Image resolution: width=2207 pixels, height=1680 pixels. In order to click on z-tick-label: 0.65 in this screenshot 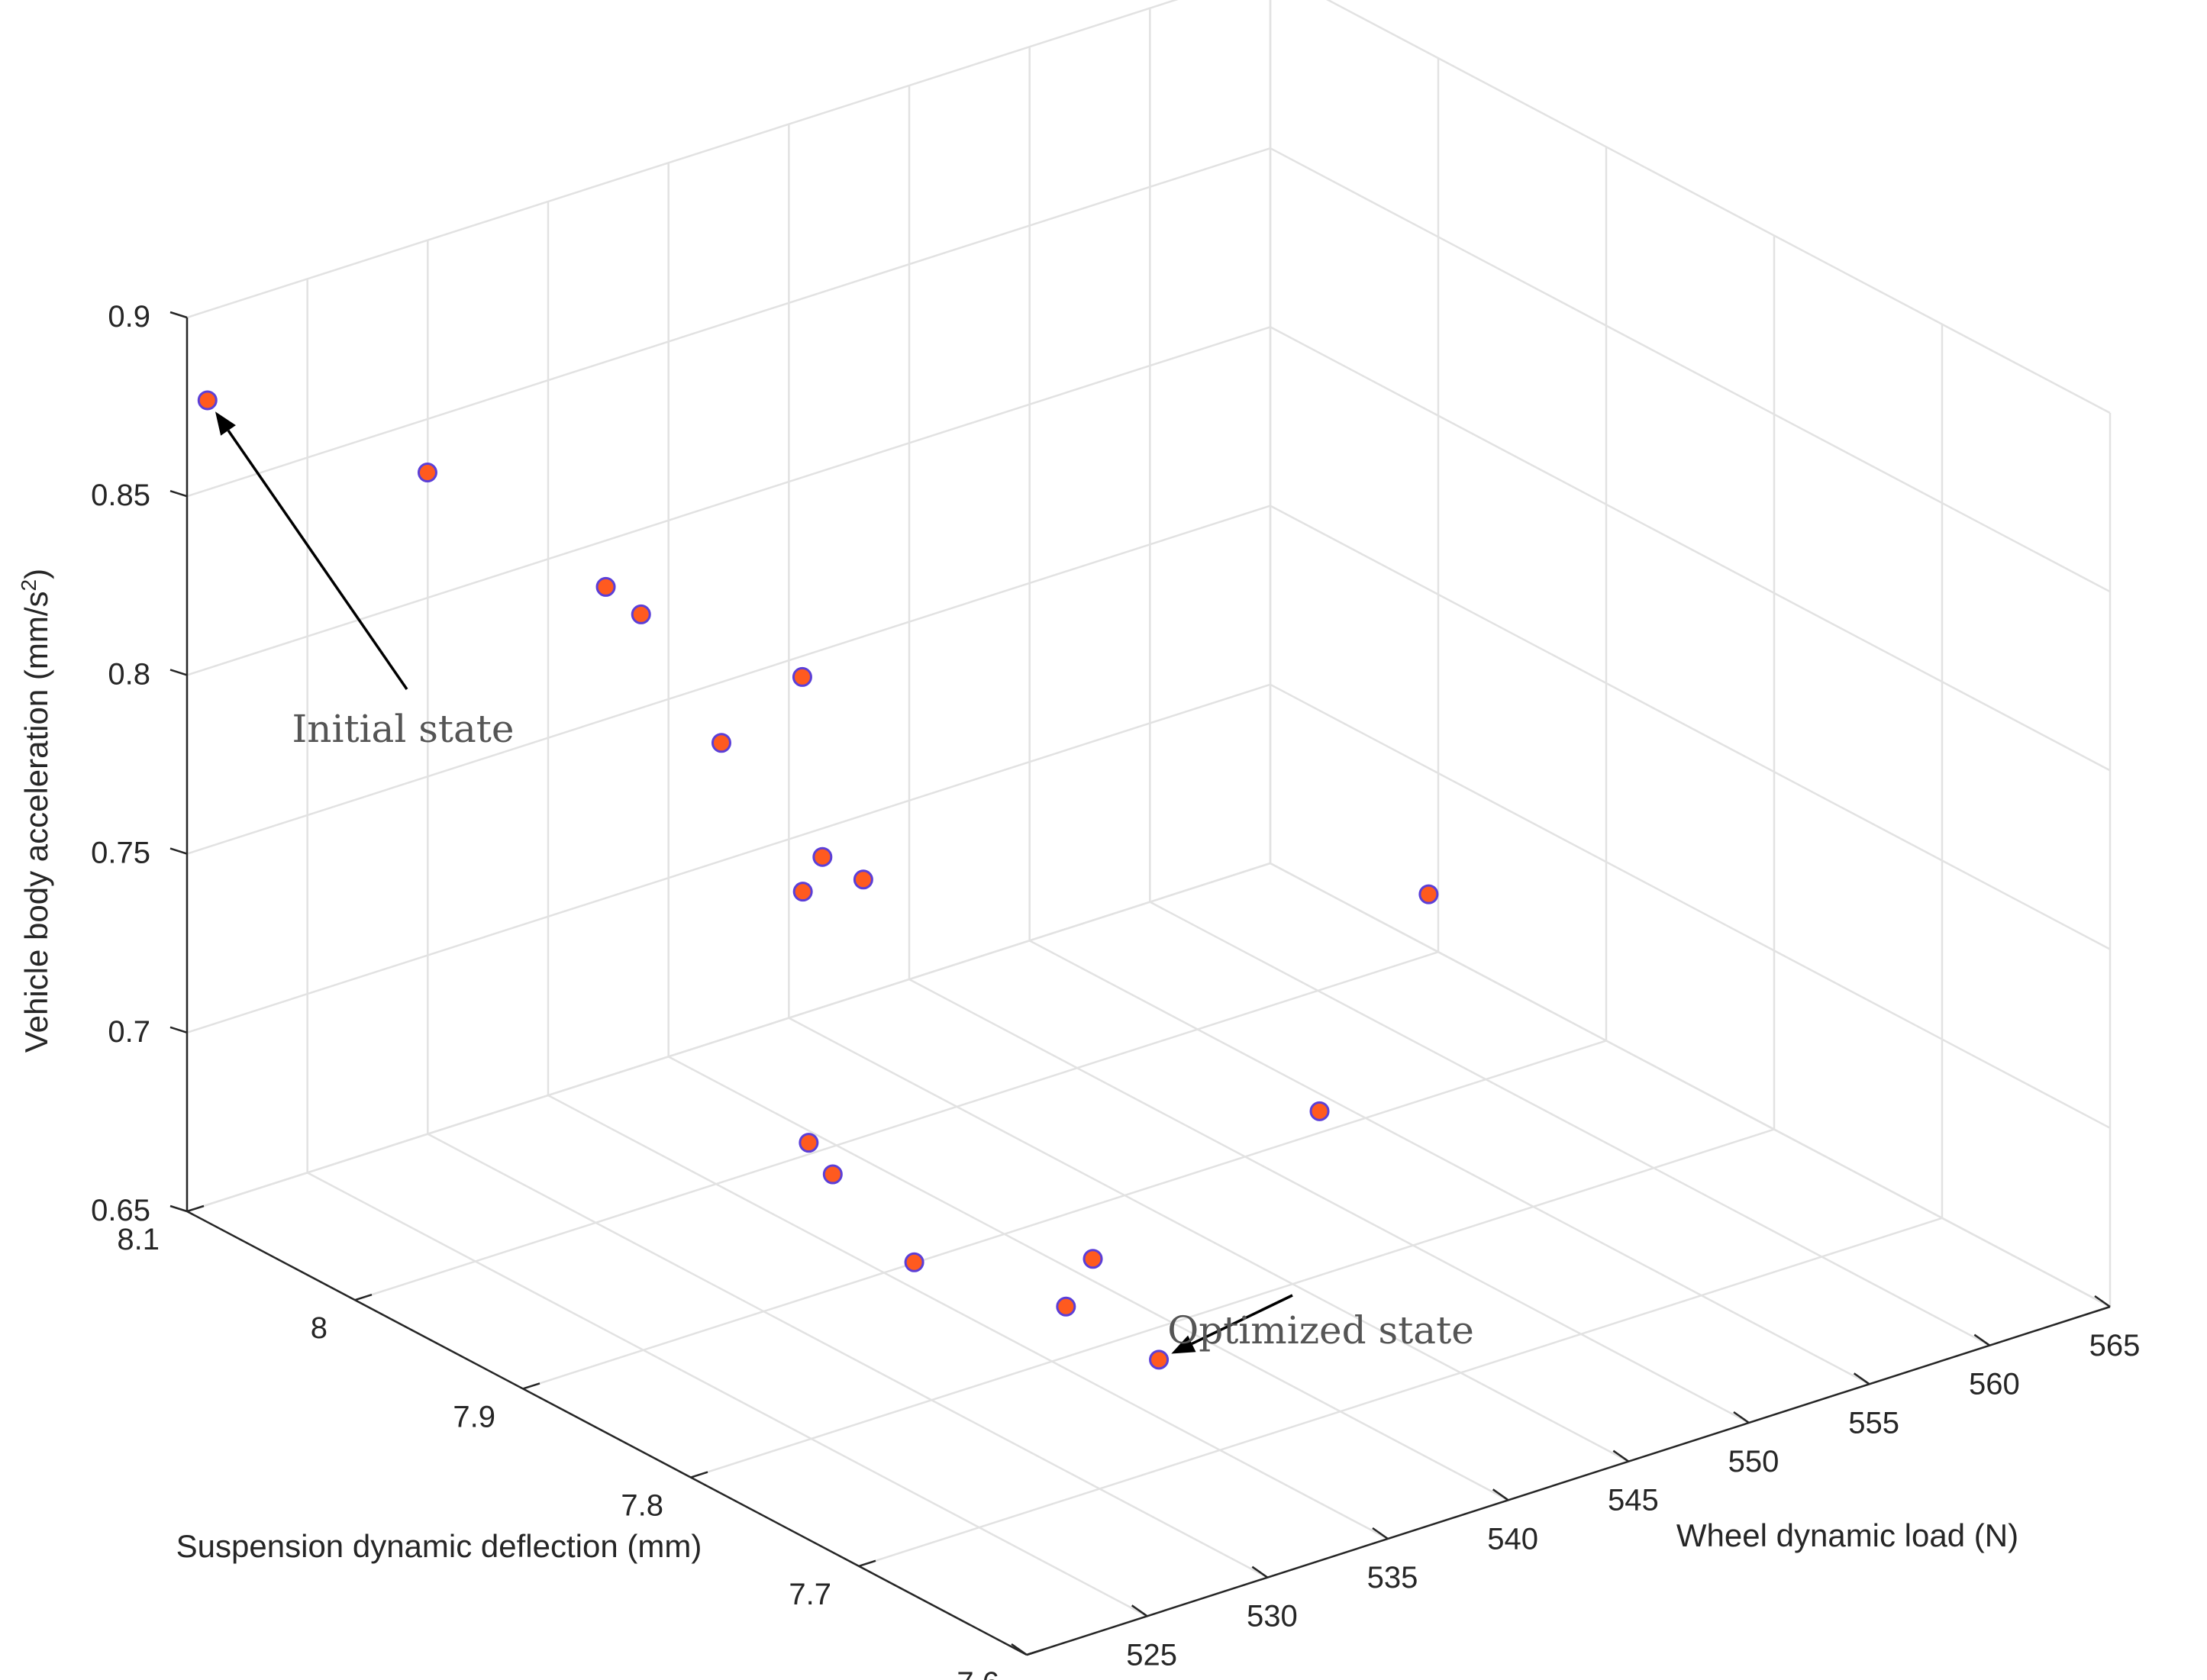, I will do `click(120, 1211)`.